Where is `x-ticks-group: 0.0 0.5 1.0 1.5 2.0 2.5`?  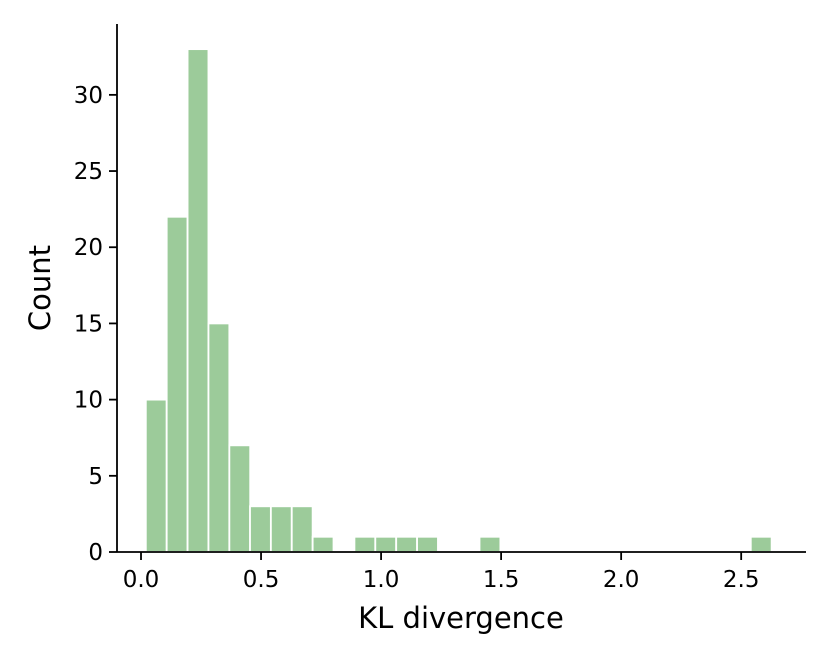 x-ticks-group: 0.0 0.5 1.0 1.5 2.0 2.5 is located at coordinates (441, 572).